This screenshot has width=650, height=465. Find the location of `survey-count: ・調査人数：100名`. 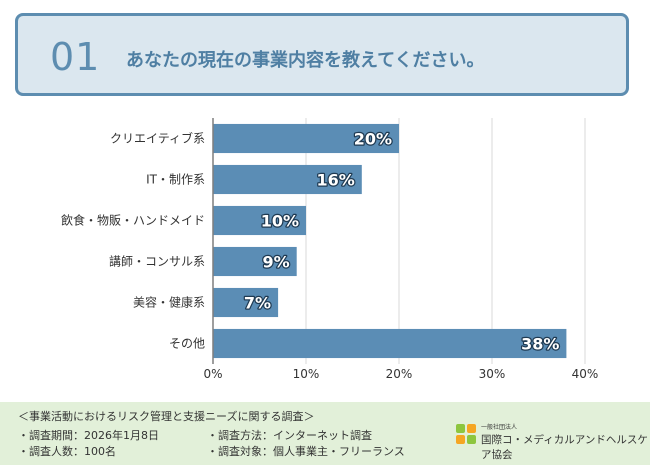

survey-count: ・調査人数：100名 is located at coordinates (67, 451).